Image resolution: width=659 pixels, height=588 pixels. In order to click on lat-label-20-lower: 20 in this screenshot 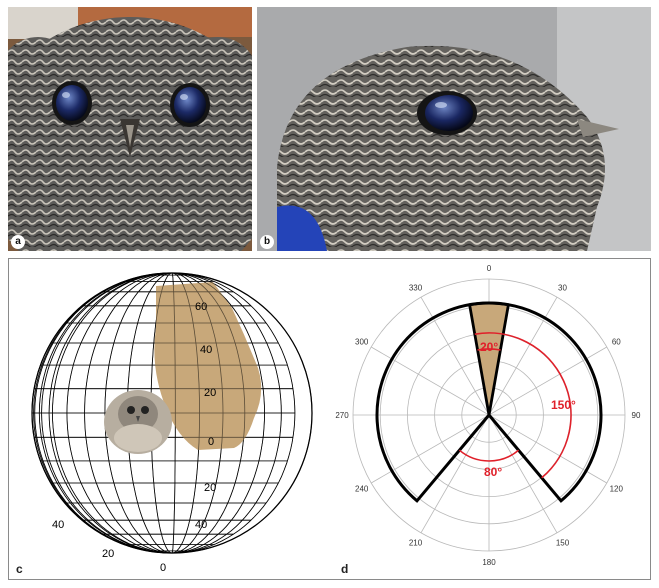, I will do `click(210, 488)`.